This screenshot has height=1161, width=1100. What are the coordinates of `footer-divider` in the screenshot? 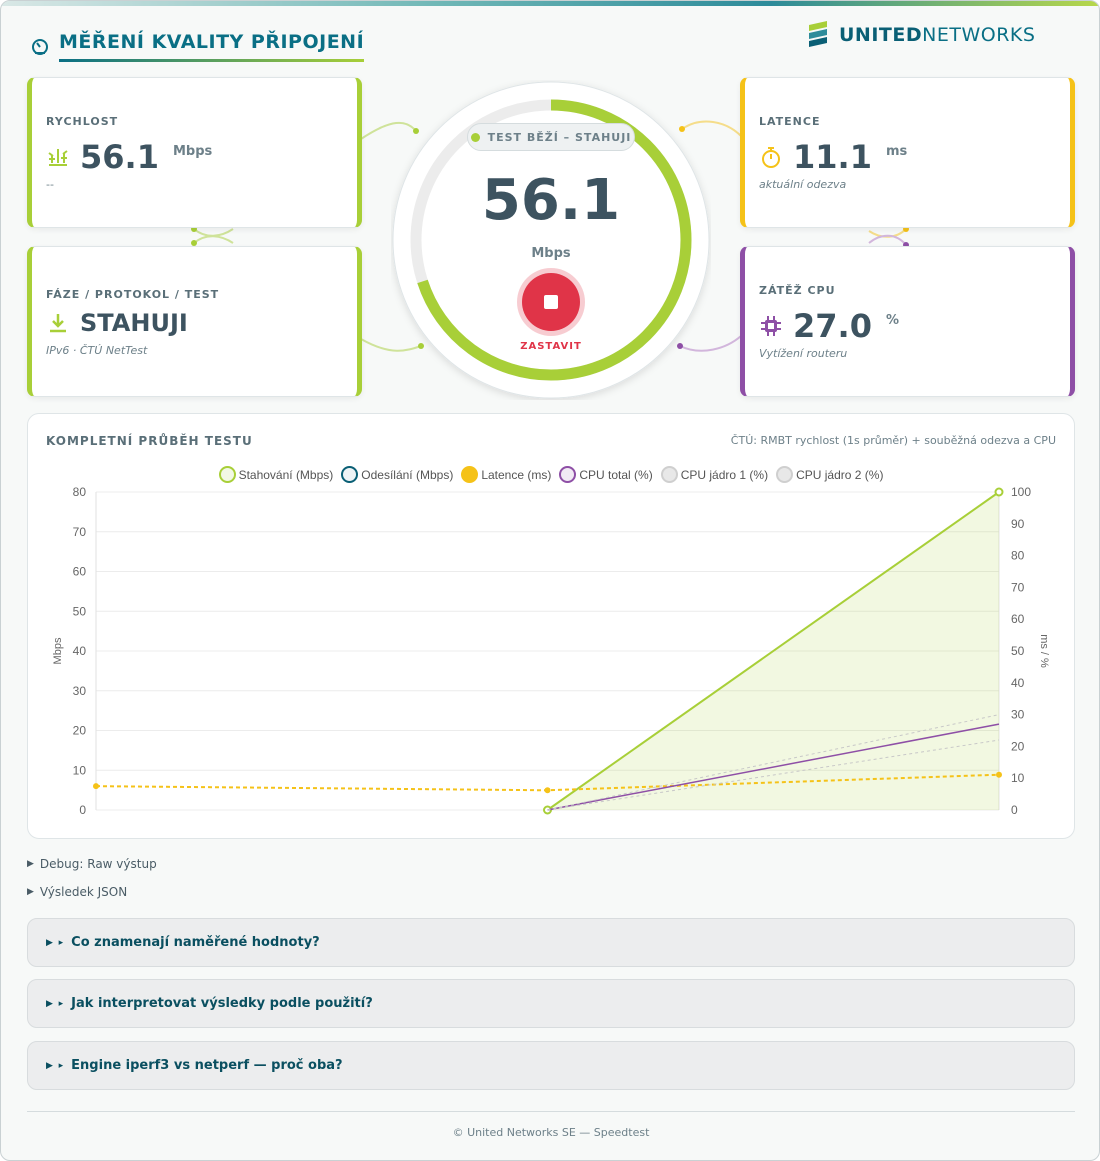 It's located at (551, 1111).